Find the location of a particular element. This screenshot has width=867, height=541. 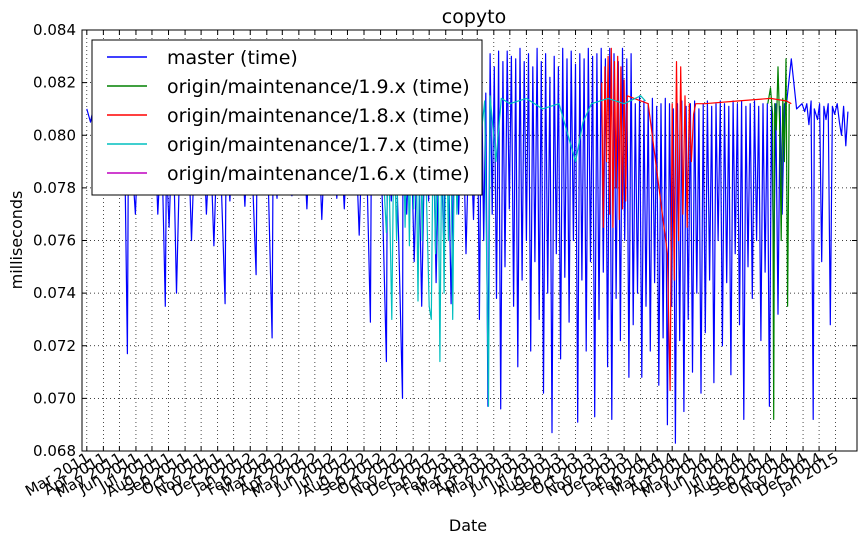

legend-label: master (time) is located at coordinates (232, 58).